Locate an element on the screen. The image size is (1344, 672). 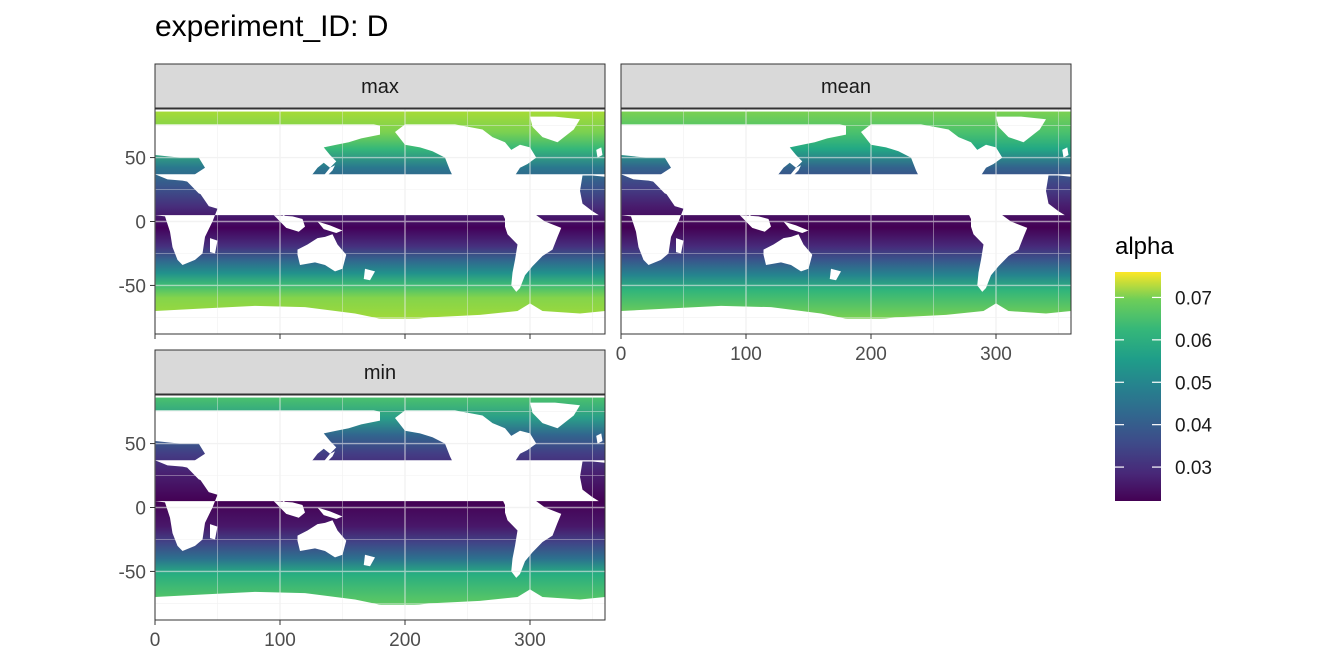
legend-tick-label: 0.04 is located at coordinates (1193, 426).